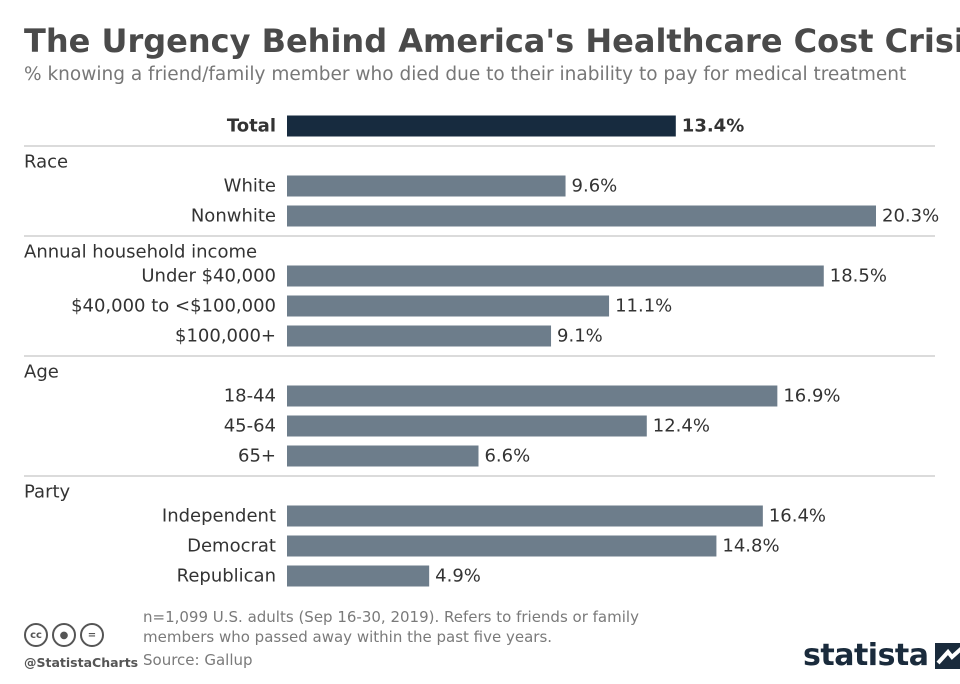 Image resolution: width=960 pixels, height=684 pixels. I want to click on category-label-1: Nonwhite, so click(233, 216).